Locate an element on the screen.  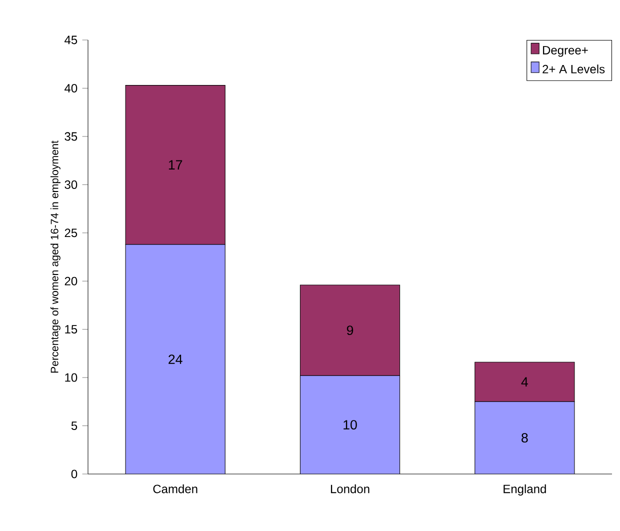
y-tick-label: 35 is located at coordinates (71, 136).